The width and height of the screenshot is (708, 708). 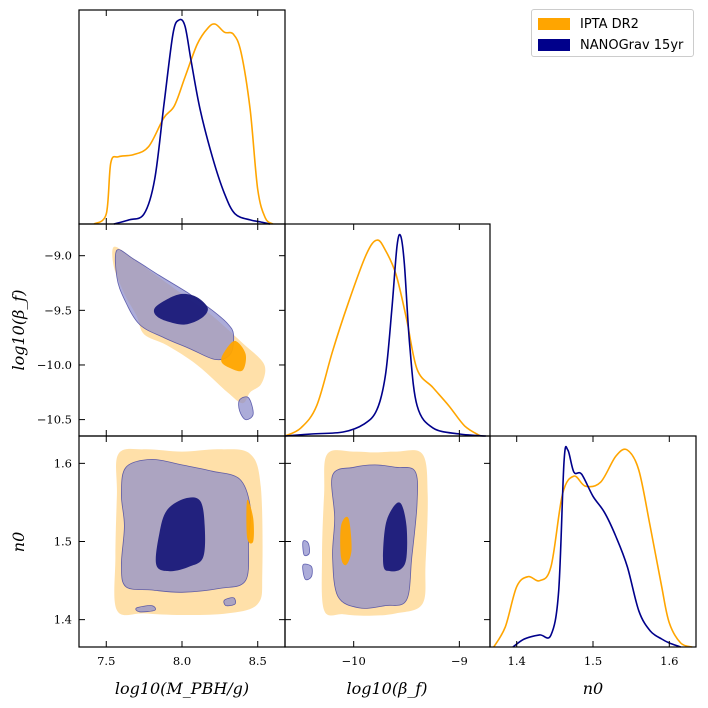 I want to click on x-tick-label-mpbh: 8.5, so click(x=258, y=661).